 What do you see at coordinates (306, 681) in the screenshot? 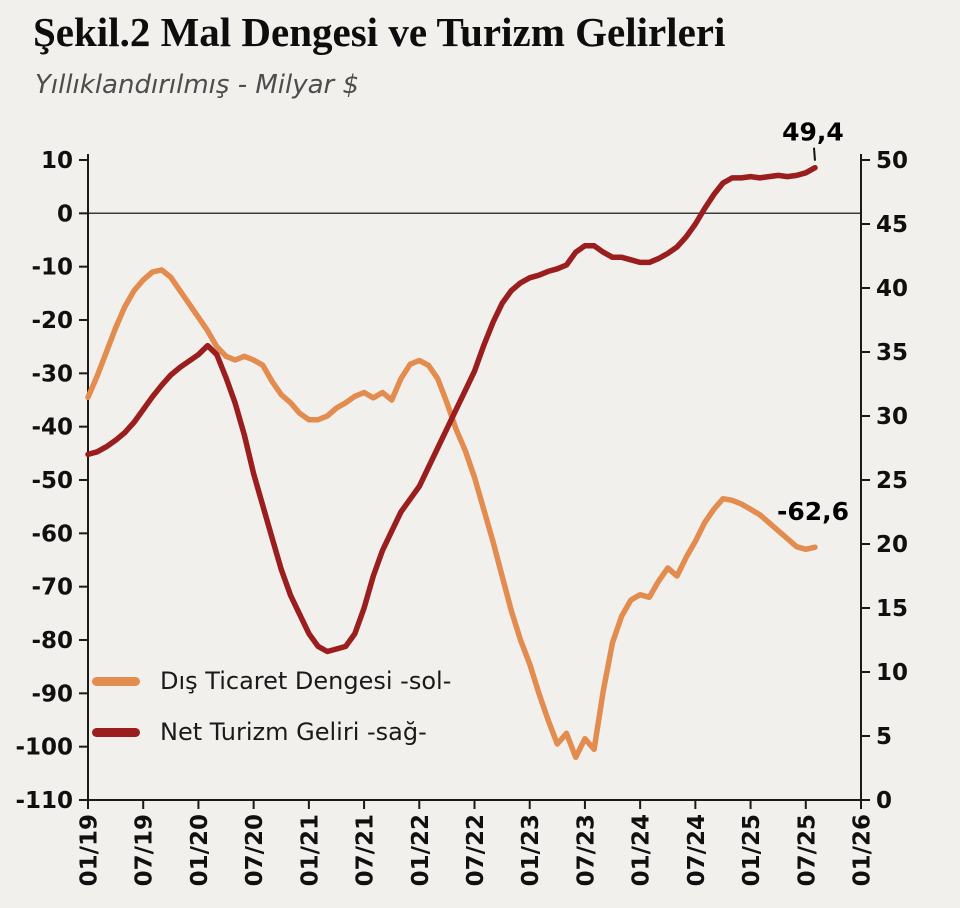
I see `legend-label-trade: Dış Ticaret Dengesi -sol-` at bounding box center [306, 681].